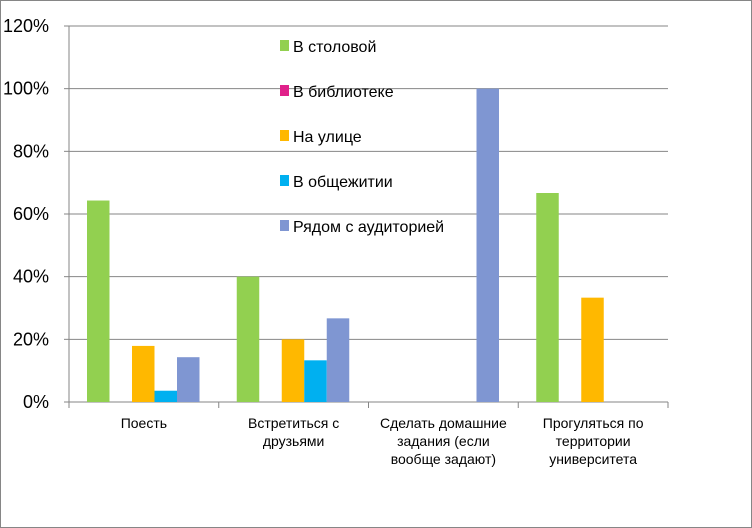 The width and height of the screenshot is (752, 528). Describe the element at coordinates (144, 423) in the screenshot. I see `category-label: Поесть` at that location.